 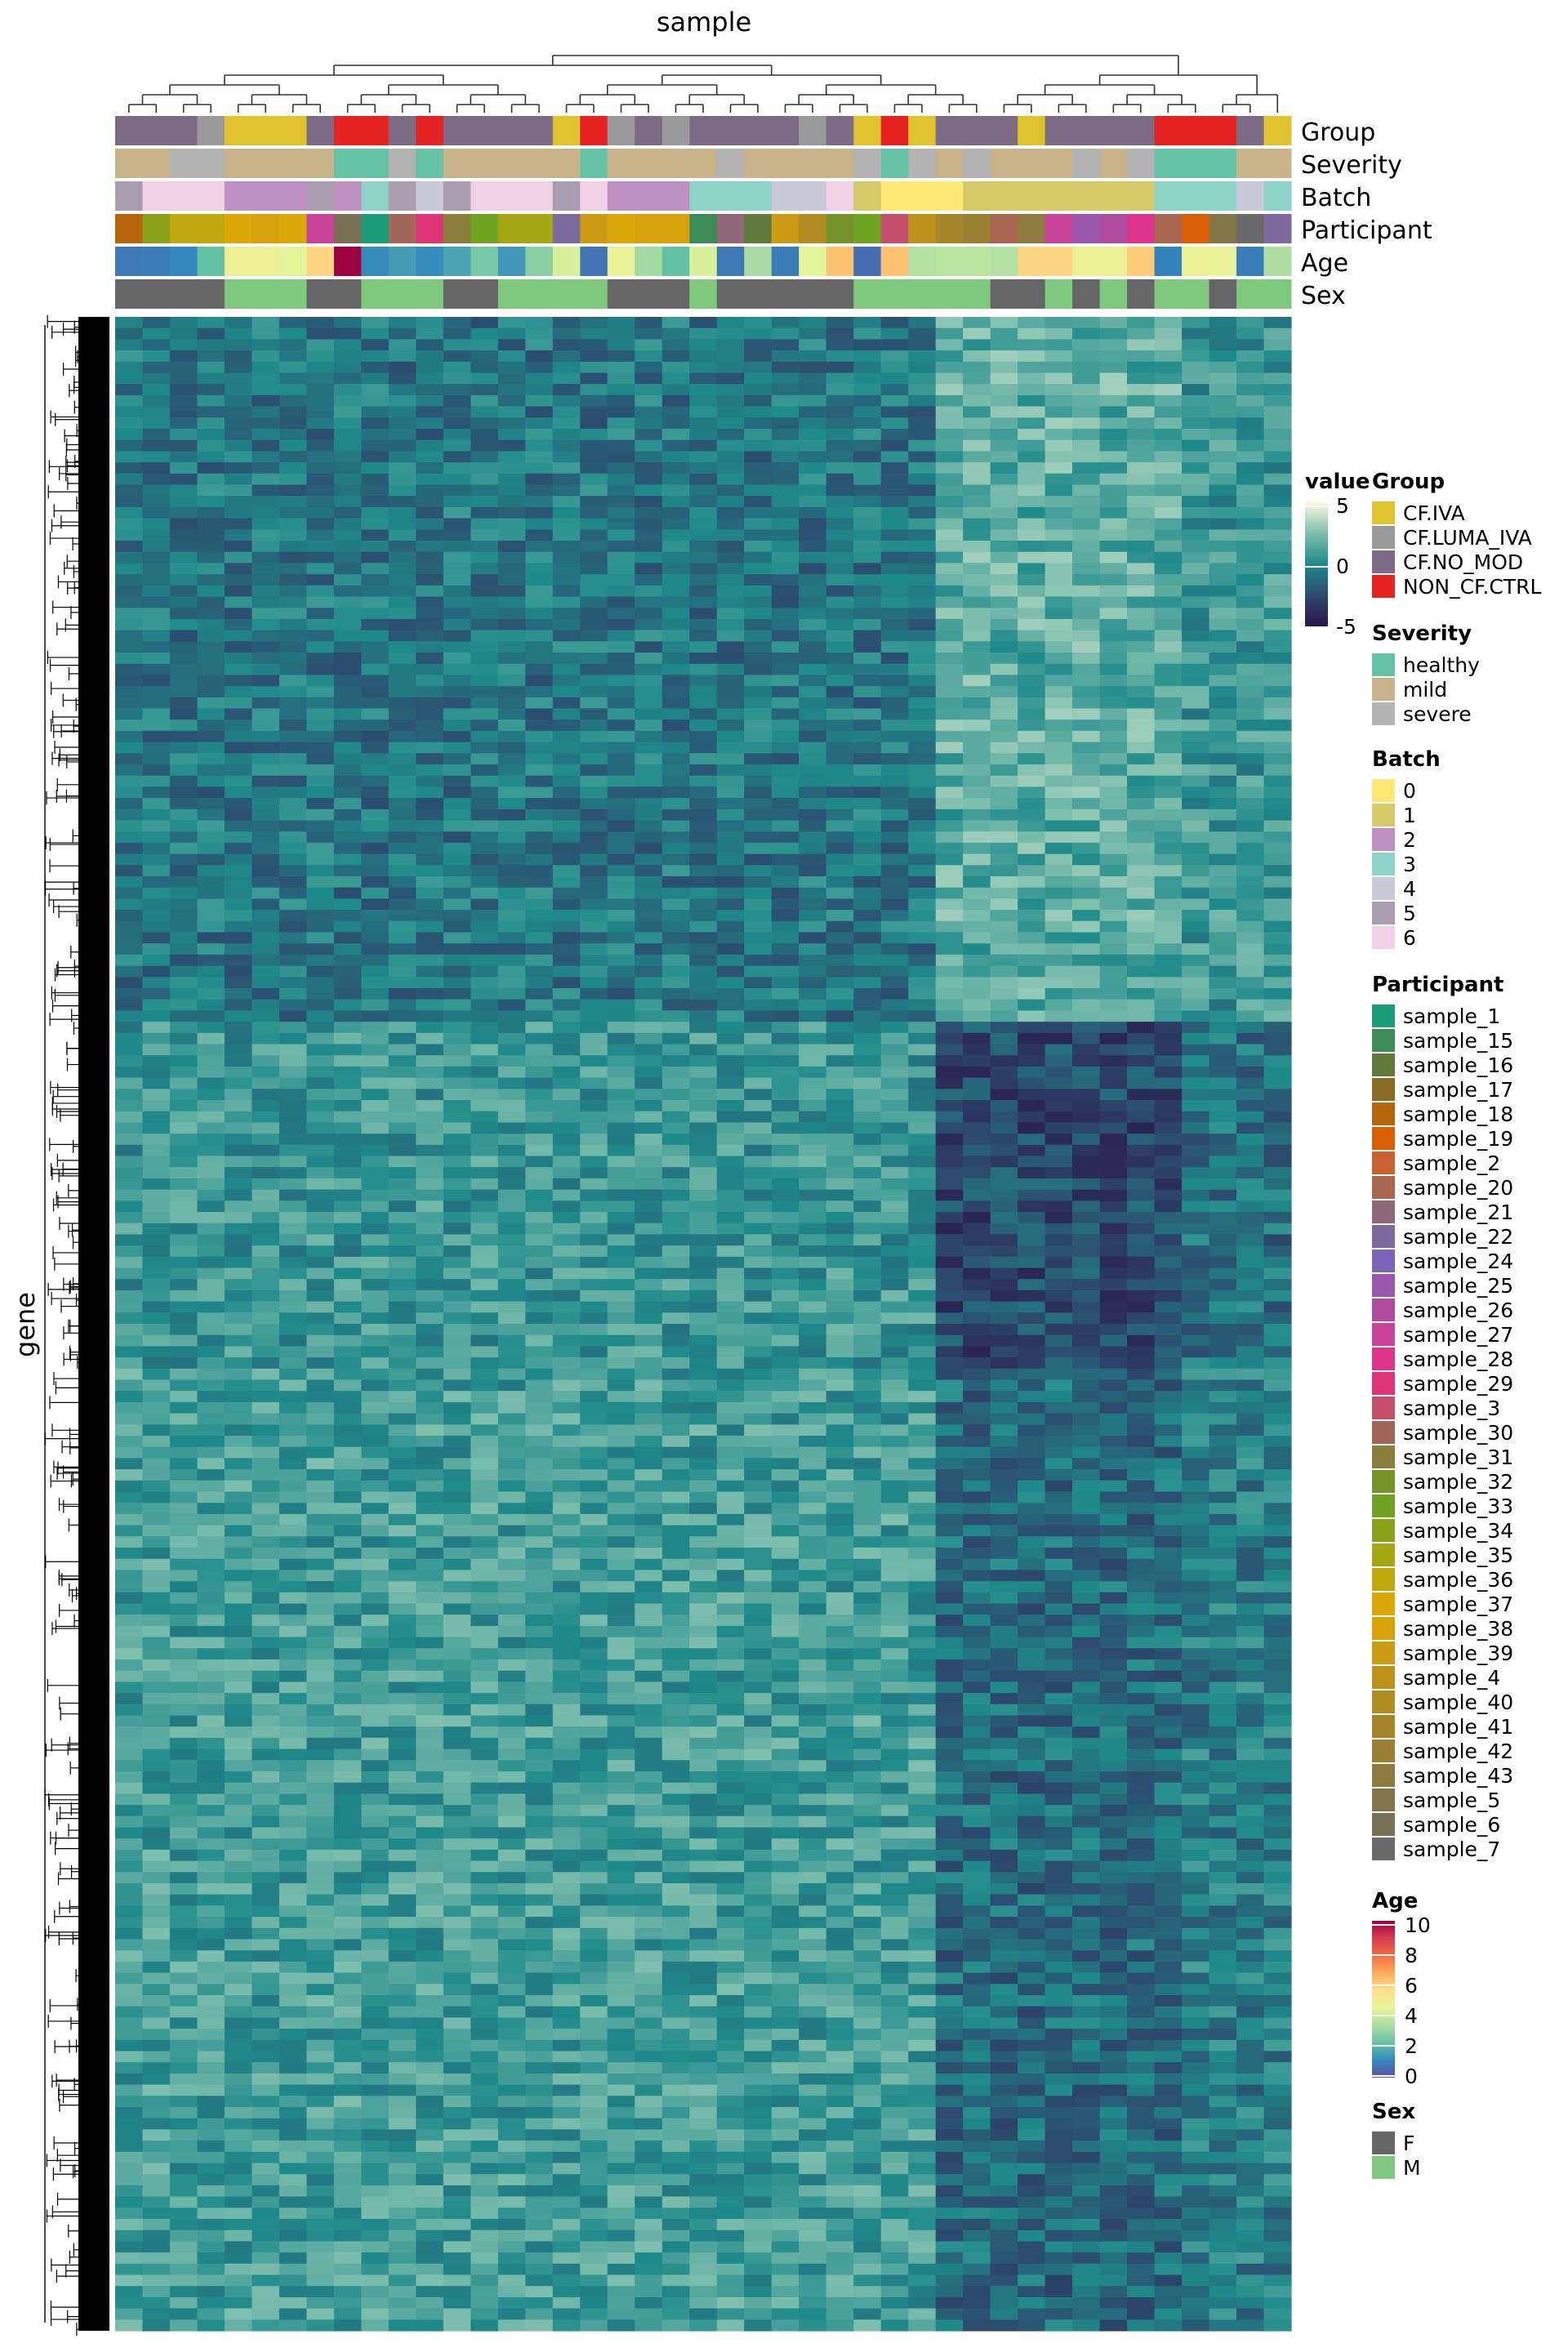 What do you see at coordinates (758, 196) in the screenshot?
I see `annot-batch-cell` at bounding box center [758, 196].